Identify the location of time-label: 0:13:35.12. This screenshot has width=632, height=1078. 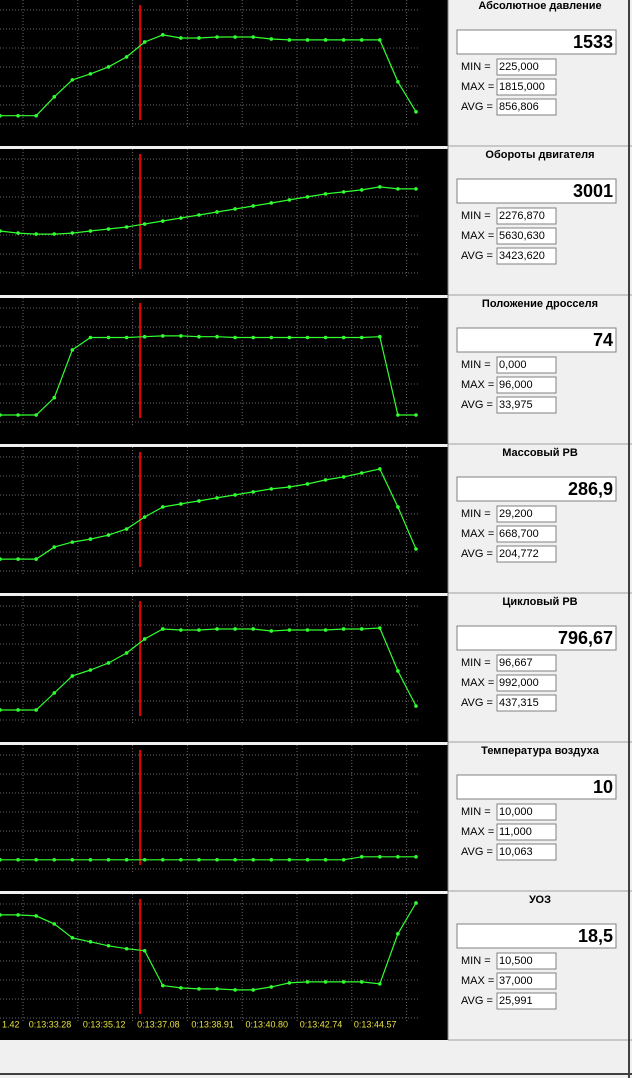
(104, 1024).